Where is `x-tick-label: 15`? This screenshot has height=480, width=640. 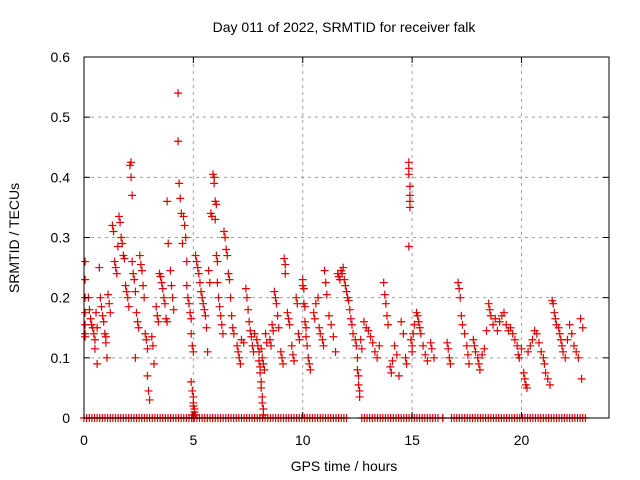
x-tick-label: 15 is located at coordinates (412, 440).